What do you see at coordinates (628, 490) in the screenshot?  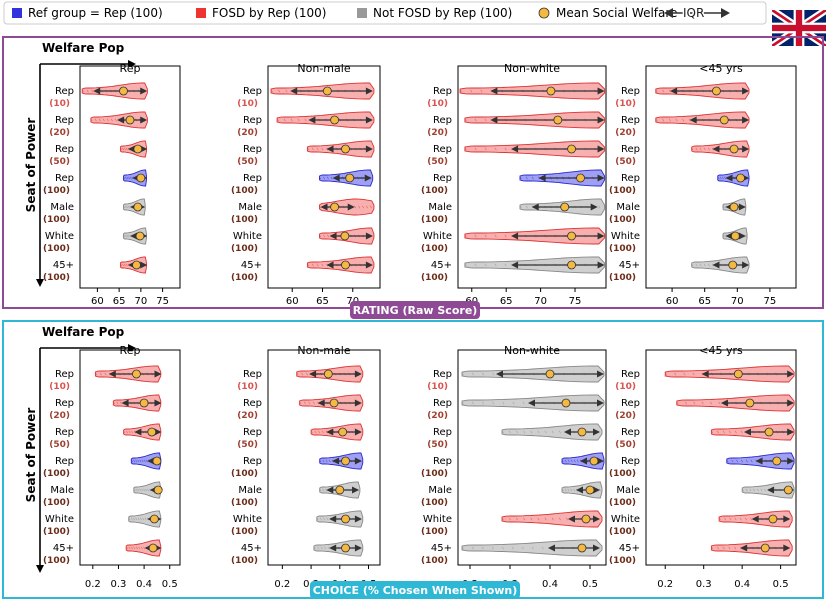 I see `row-label: Male` at bounding box center [628, 490].